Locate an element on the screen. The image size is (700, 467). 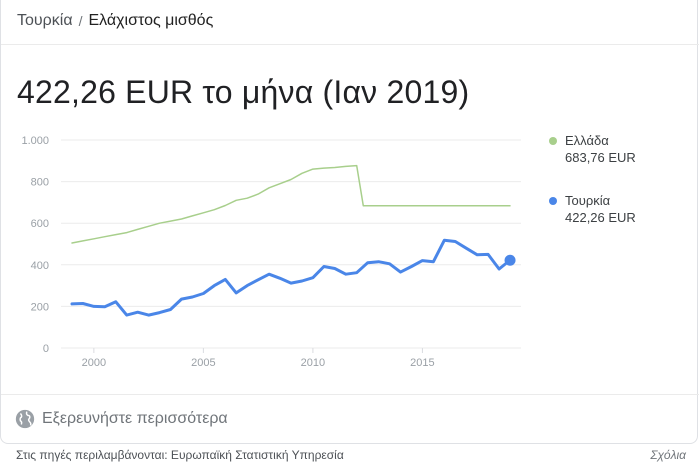
header-divider is located at coordinates (350, 44).